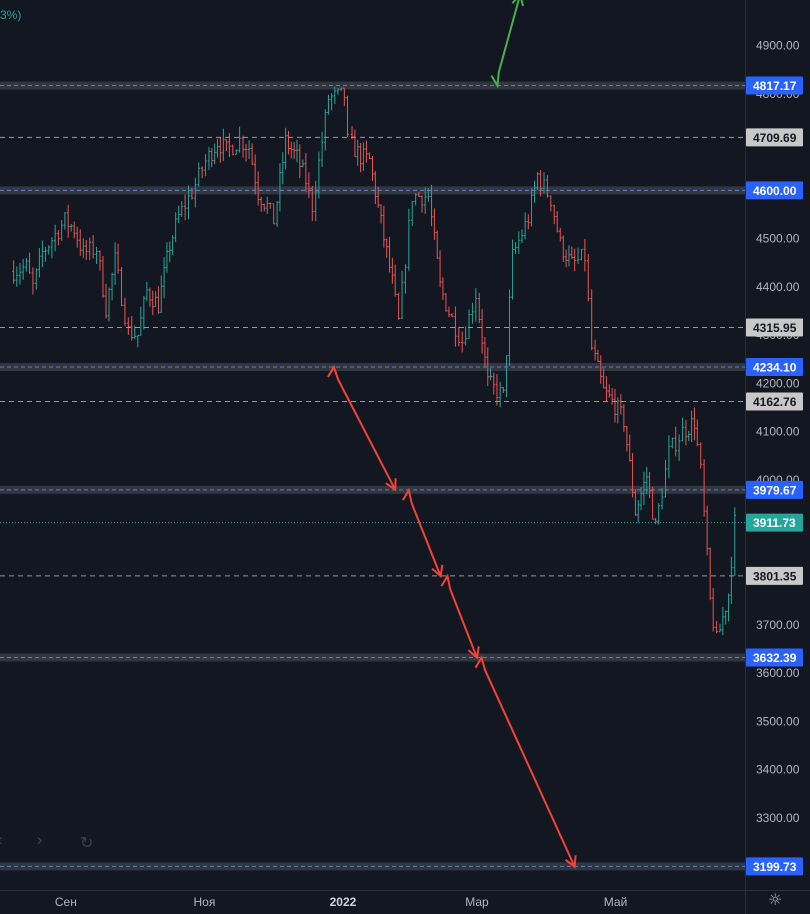  I want to click on level-price-label: 3632.39, so click(774, 657).